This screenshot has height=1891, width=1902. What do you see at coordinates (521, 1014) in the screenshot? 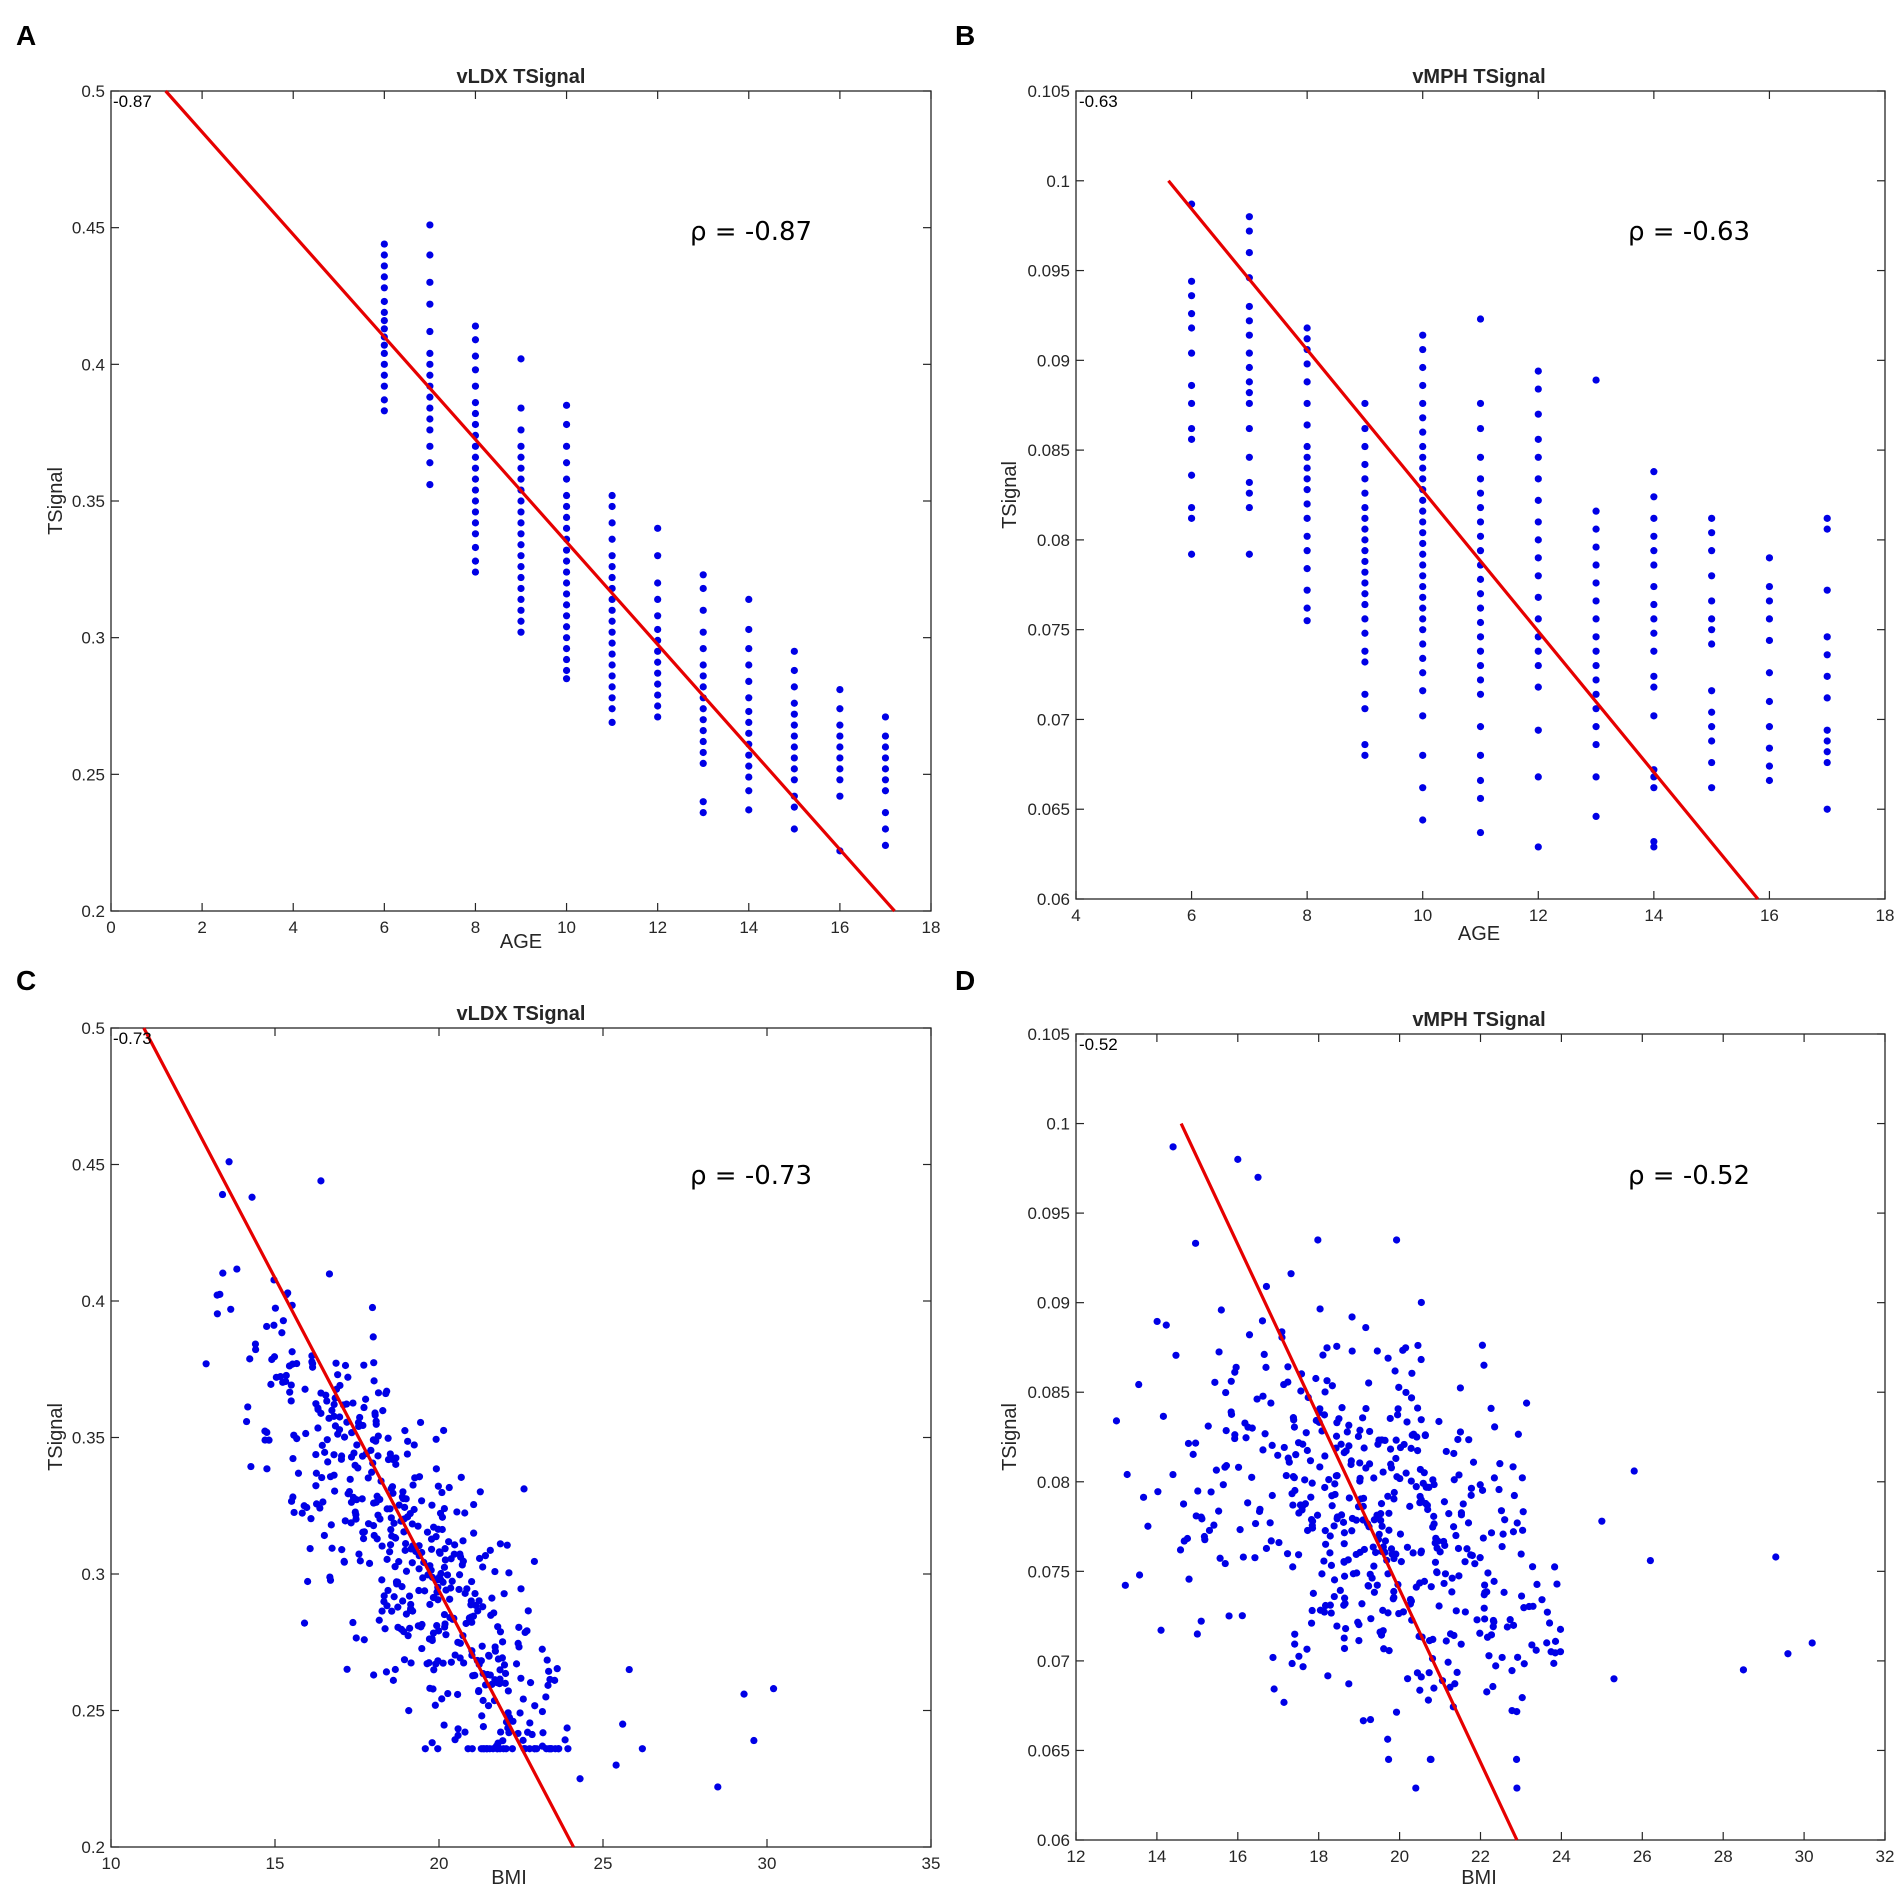
I see `chart-title-c: vLDX TSignal` at bounding box center [521, 1014].